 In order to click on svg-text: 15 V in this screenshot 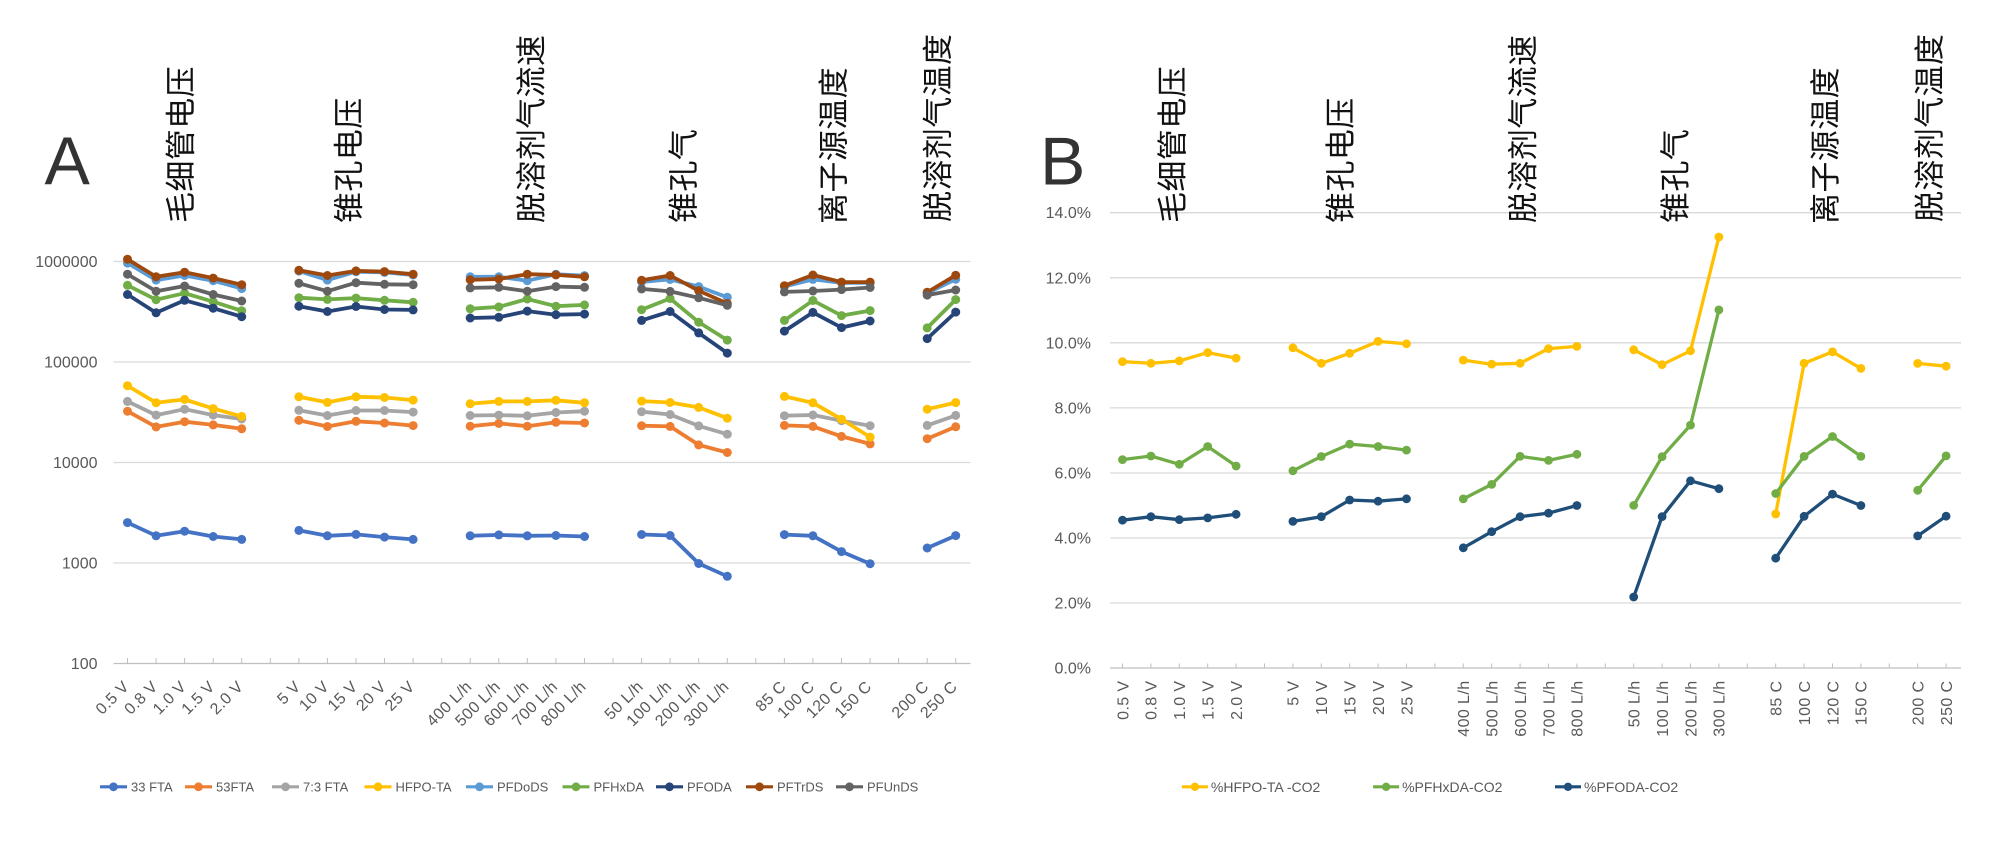, I will do `click(1351, 698)`.